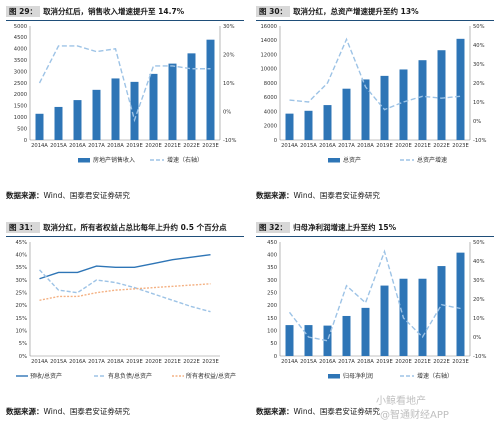 Image resolution: width=500 pixels, height=425 pixels. Describe the element at coordinates (273, 227) in the screenshot. I see `figure-number: 图 32：` at that location.